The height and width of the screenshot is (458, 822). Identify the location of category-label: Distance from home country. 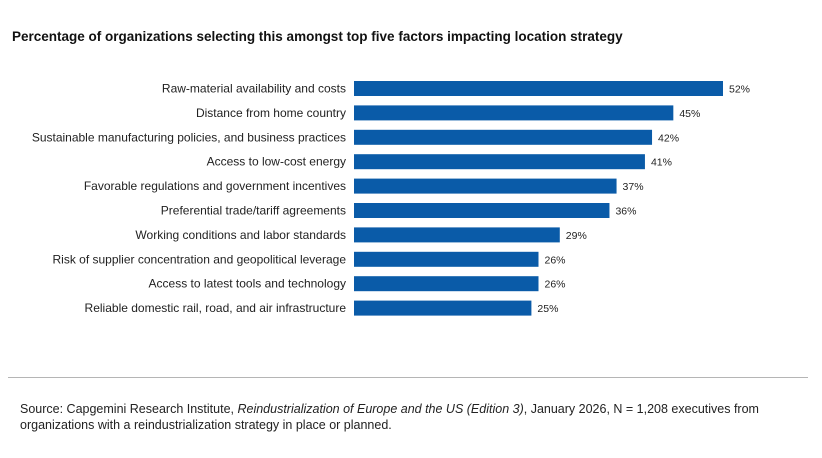
(271, 113).